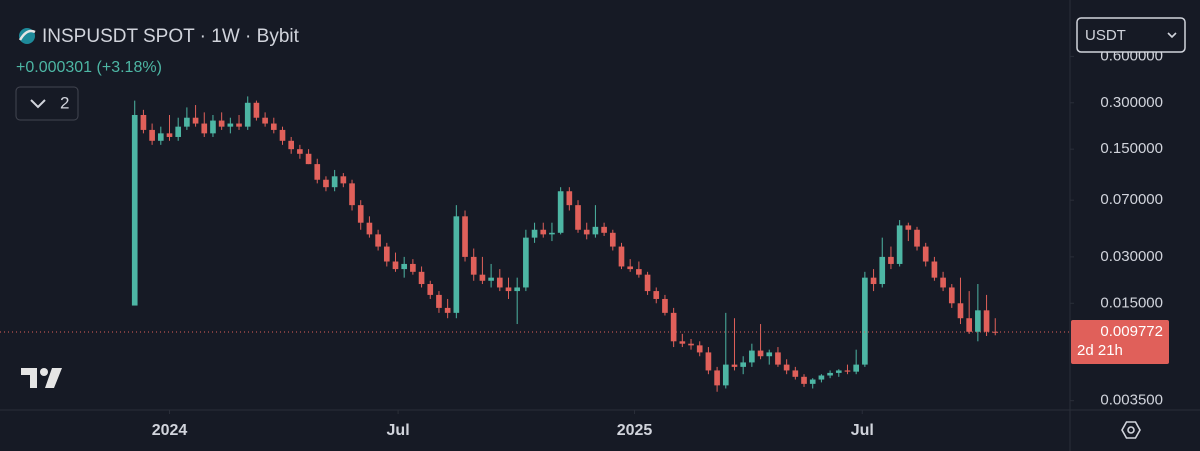 This screenshot has height=451, width=1200. Describe the element at coordinates (1131, 331) in the screenshot. I see `price-label: 0.009772` at that location.